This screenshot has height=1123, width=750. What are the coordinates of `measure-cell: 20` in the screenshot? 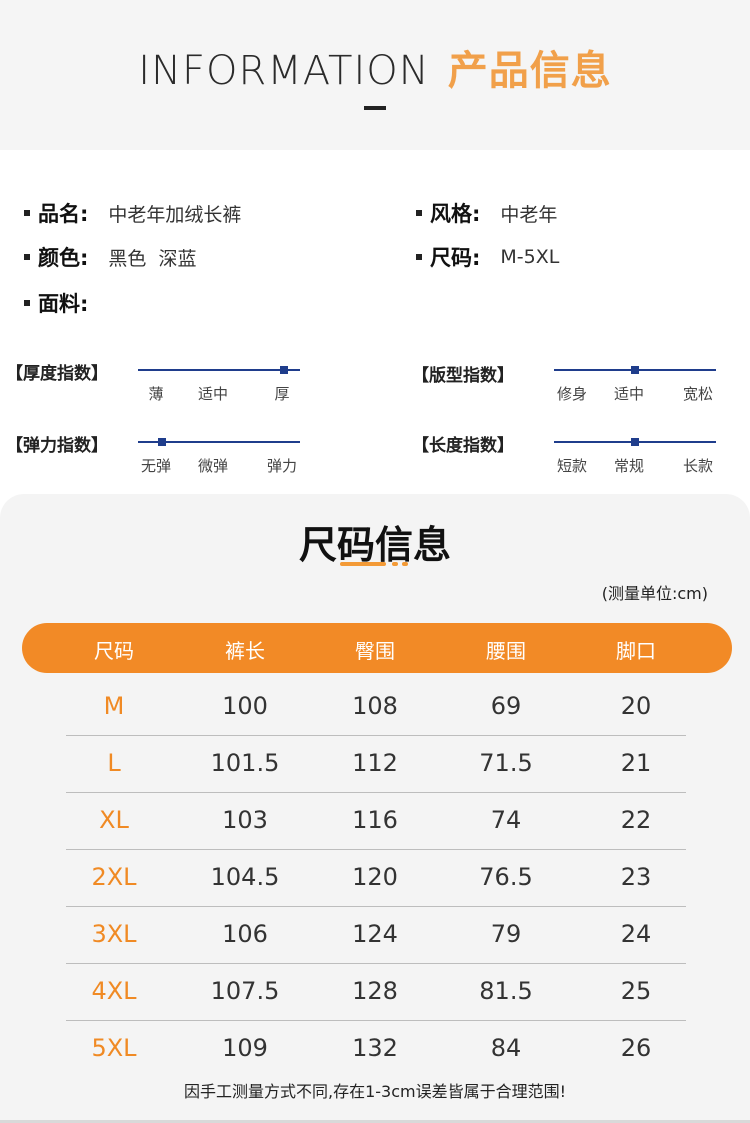 It's located at (636, 706).